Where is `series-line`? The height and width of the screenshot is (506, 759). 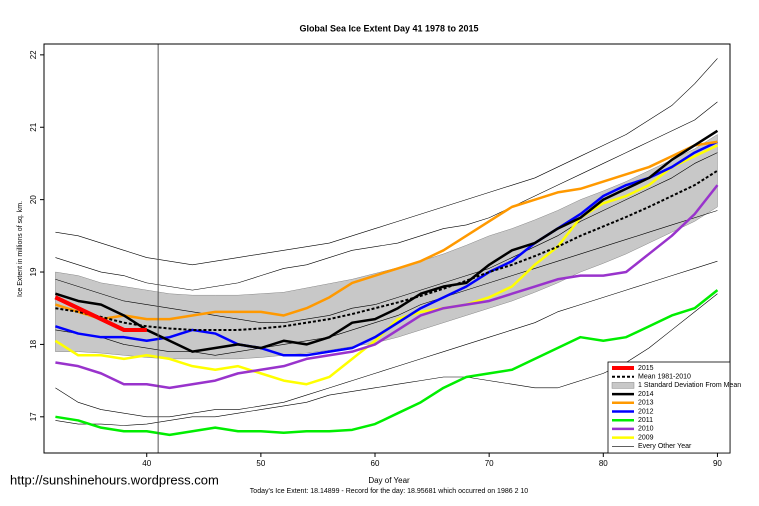 series-line is located at coordinates (100, 313).